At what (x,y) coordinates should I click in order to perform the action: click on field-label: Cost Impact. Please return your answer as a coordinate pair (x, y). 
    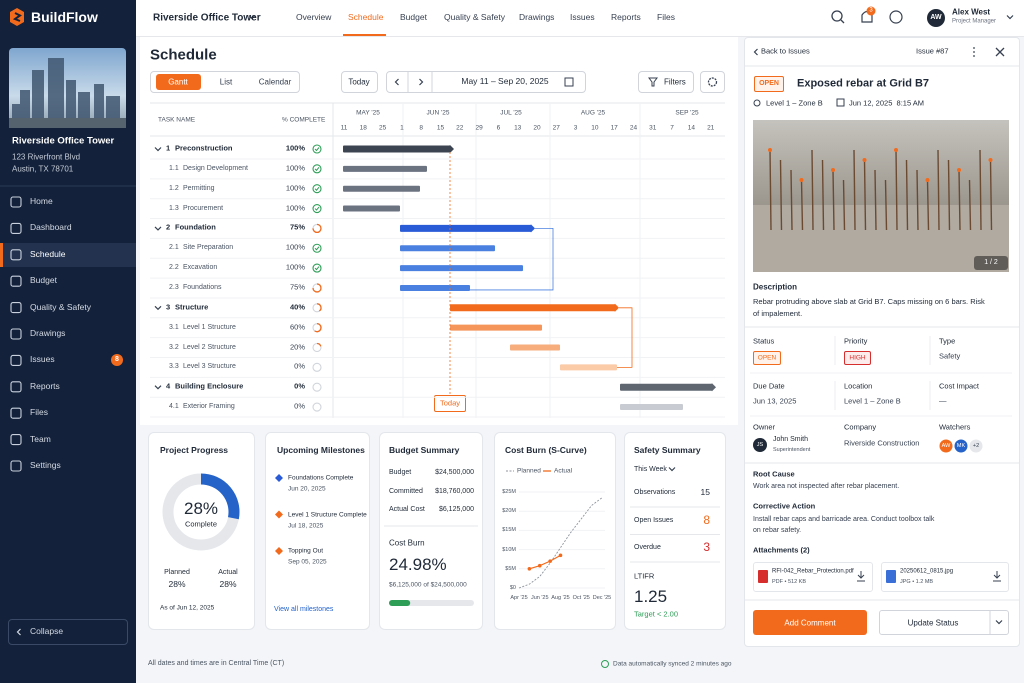
    Looking at the image, I should click on (959, 386).